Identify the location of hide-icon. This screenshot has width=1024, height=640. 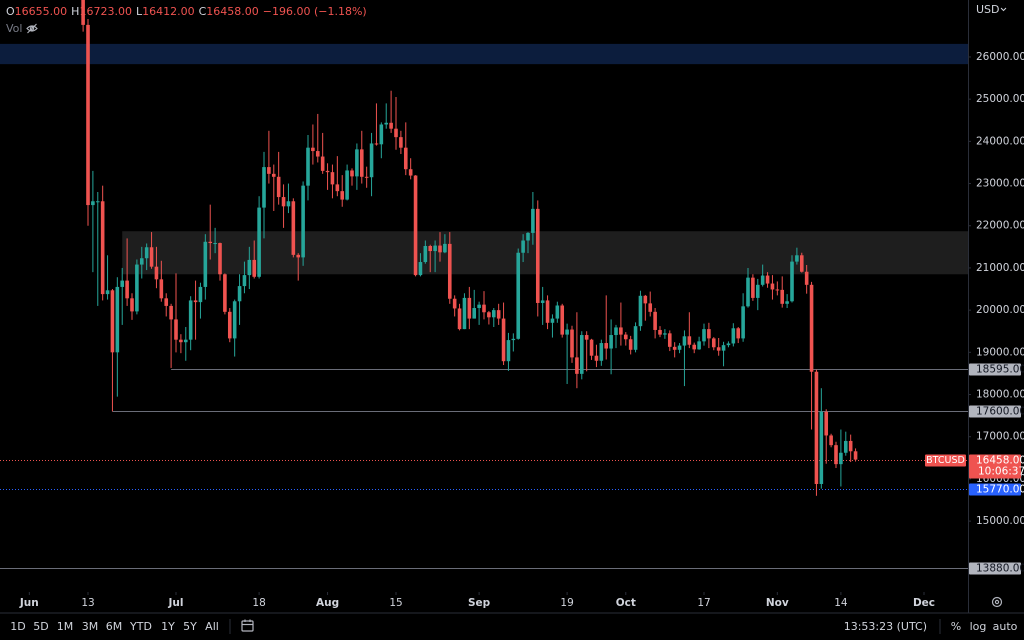
(32, 28).